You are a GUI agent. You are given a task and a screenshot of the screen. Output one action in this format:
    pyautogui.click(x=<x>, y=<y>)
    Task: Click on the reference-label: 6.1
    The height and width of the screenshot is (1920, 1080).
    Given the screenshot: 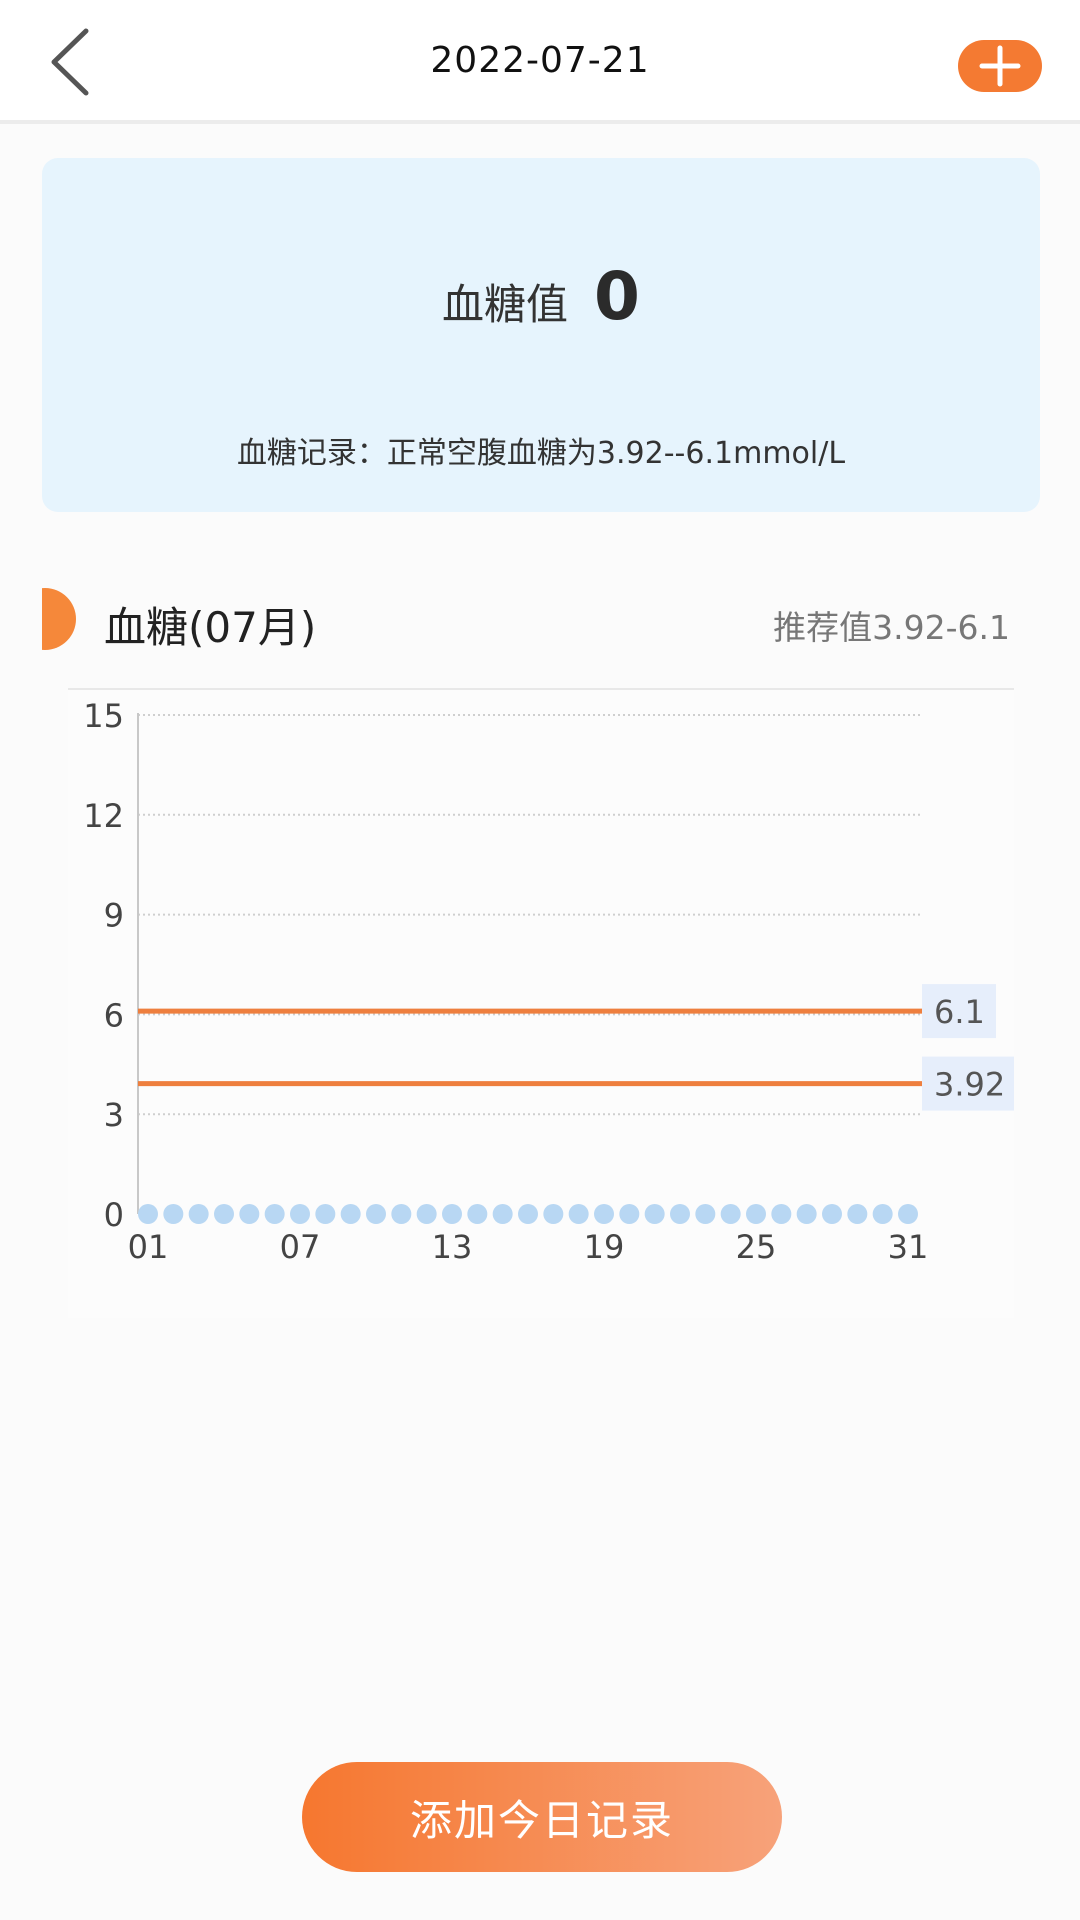 What is the action you would take?
    pyautogui.click(x=959, y=1012)
    